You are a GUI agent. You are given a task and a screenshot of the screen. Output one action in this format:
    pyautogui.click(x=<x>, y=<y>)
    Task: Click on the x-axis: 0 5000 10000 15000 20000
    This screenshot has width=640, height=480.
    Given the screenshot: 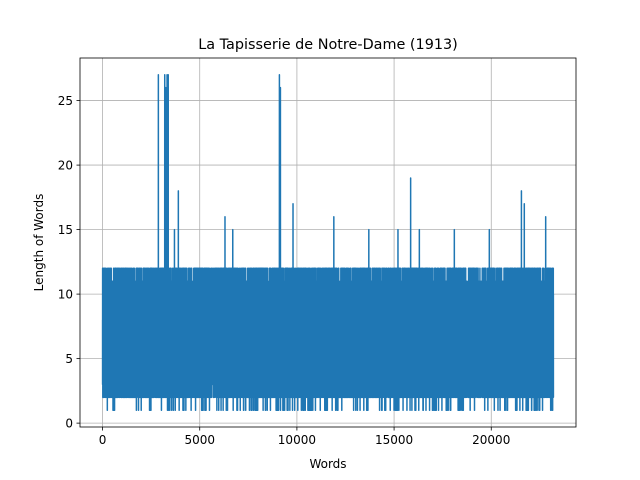 What is the action you would take?
    pyautogui.click(x=304, y=437)
    